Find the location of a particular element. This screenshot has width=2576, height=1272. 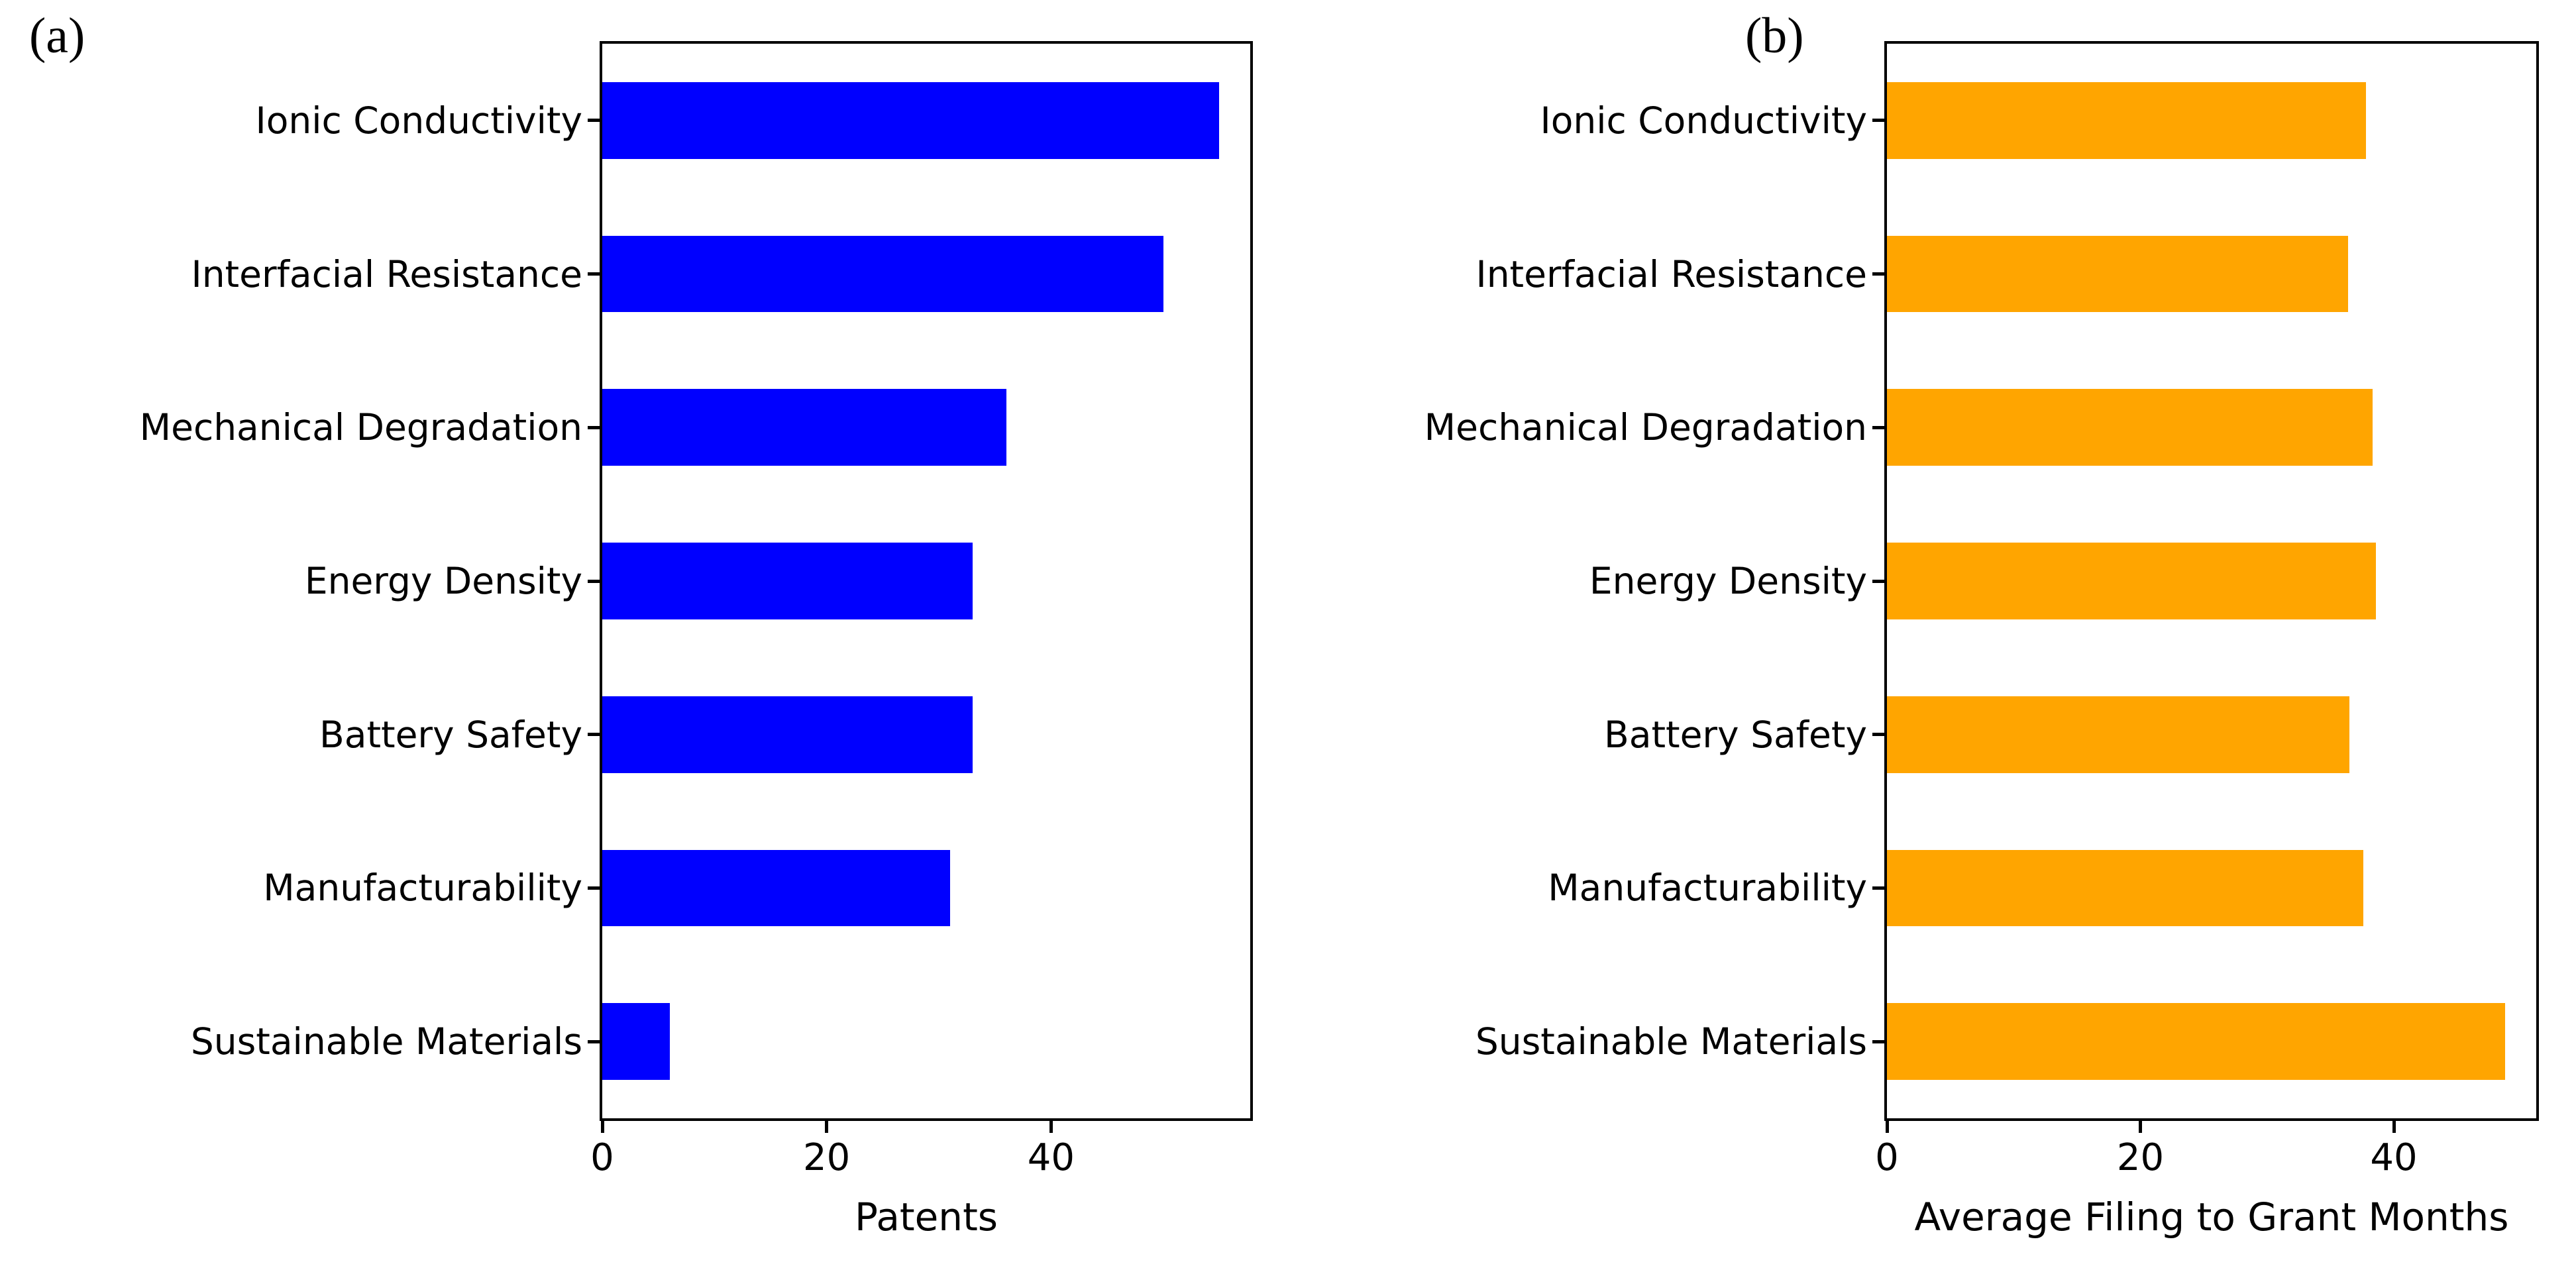

panel-a-label: (a) is located at coordinates (57, 36).